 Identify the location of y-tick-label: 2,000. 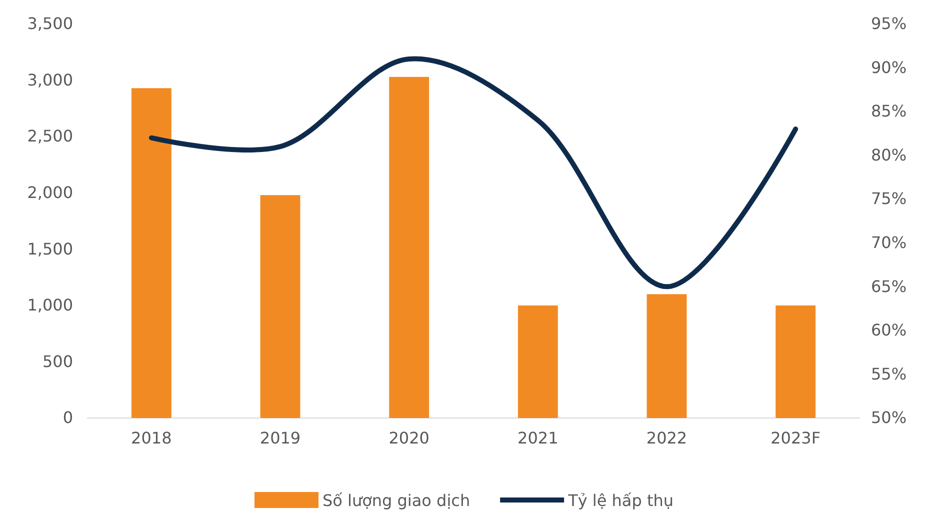
(50, 192).